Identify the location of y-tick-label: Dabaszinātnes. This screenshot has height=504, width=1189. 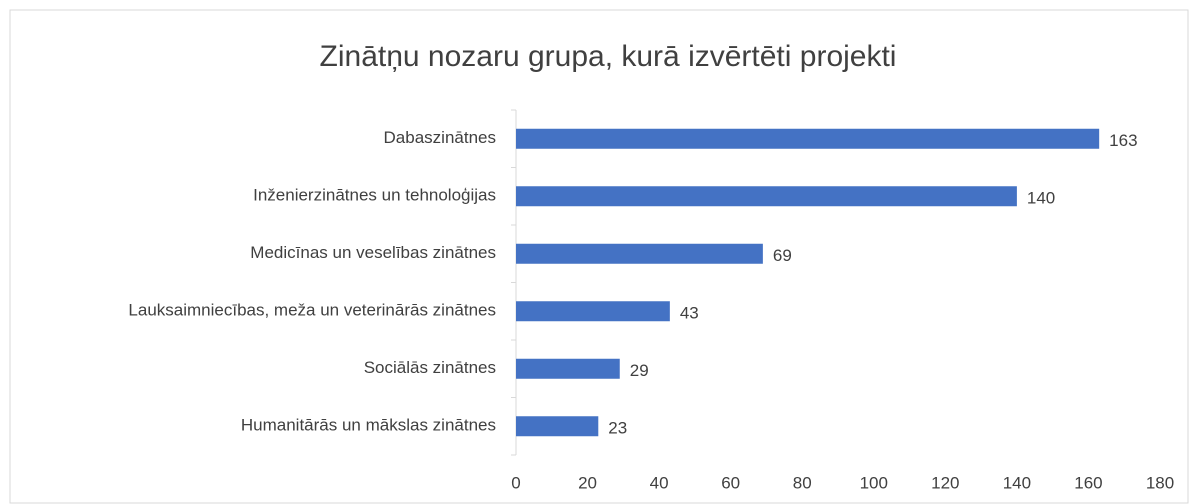
(440, 137).